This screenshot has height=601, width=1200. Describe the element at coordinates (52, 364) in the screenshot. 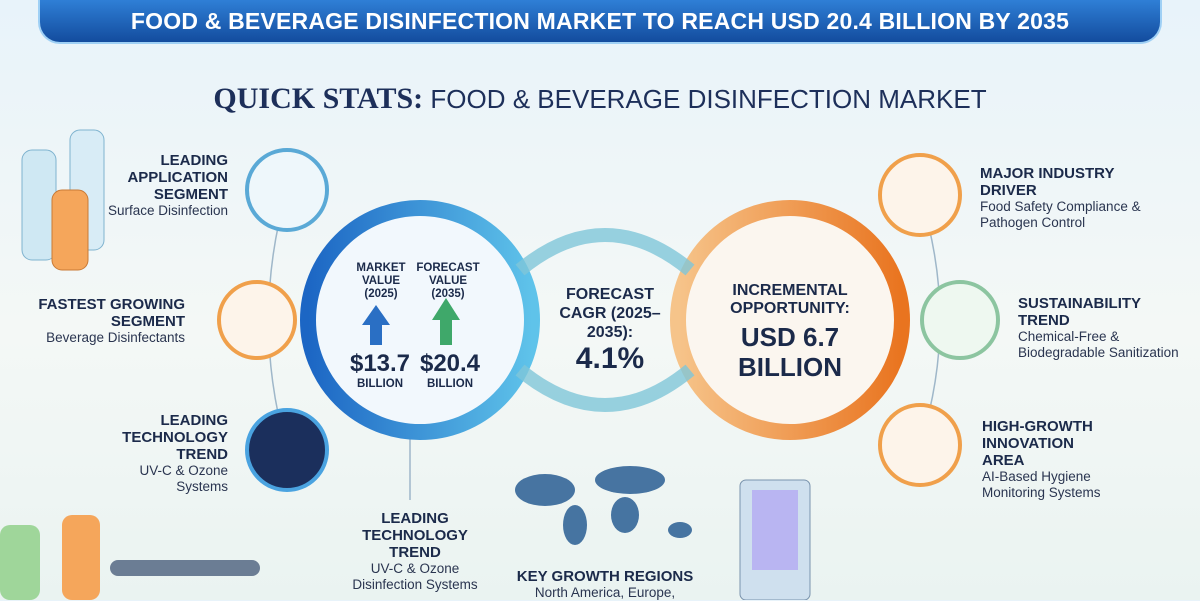

I see `bottles` at that location.